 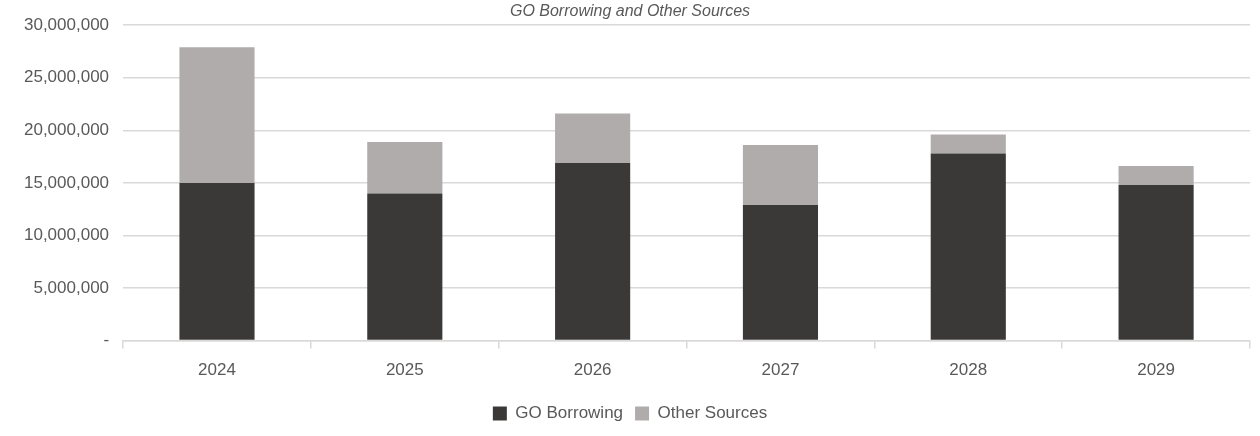 I want to click on y-tick-label: -, so click(x=106, y=340).